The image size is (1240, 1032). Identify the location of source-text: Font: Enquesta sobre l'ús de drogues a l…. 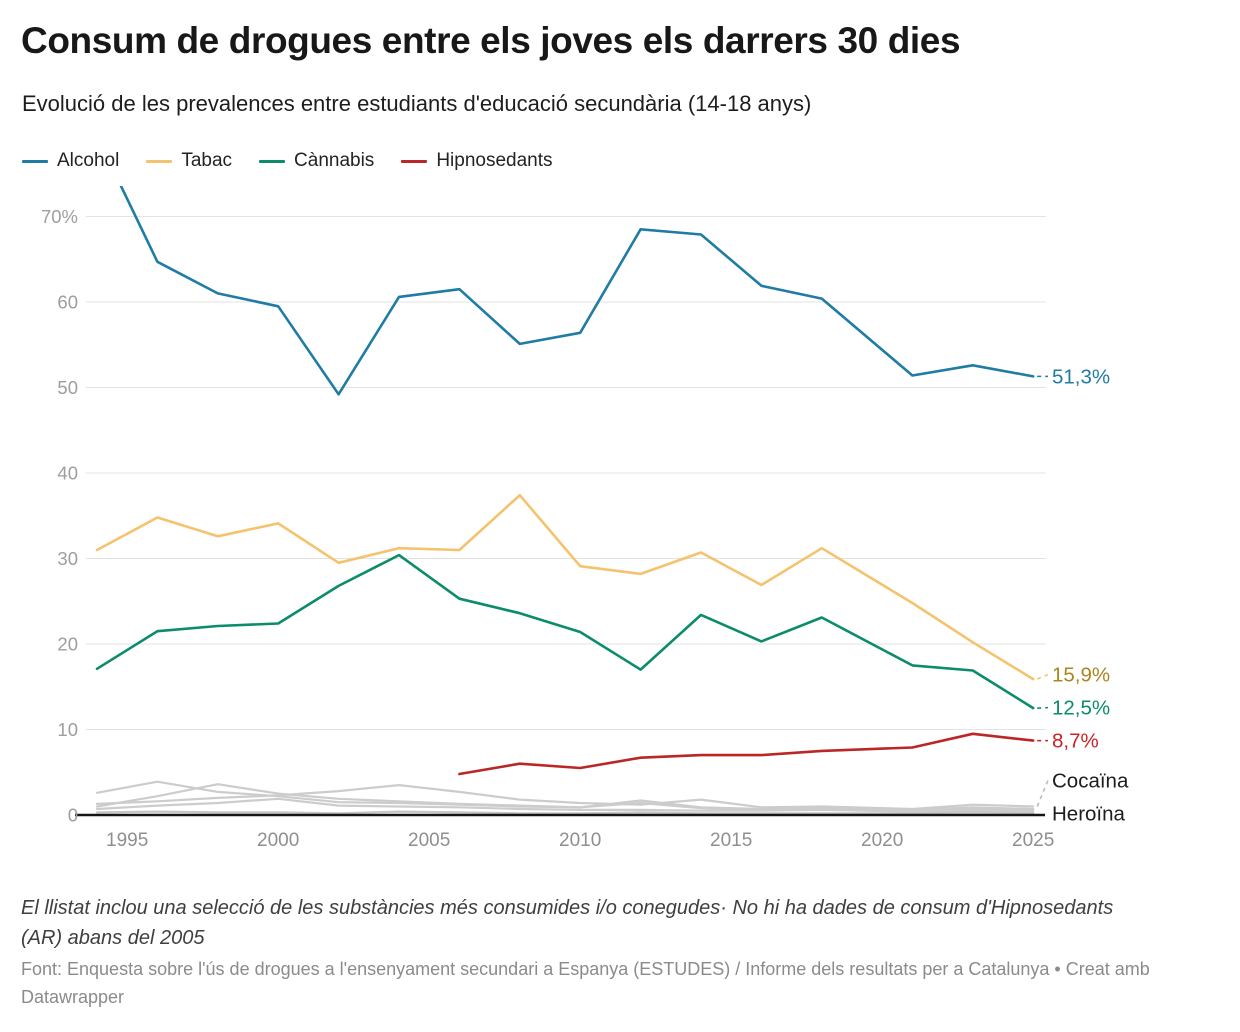
(543, 969).